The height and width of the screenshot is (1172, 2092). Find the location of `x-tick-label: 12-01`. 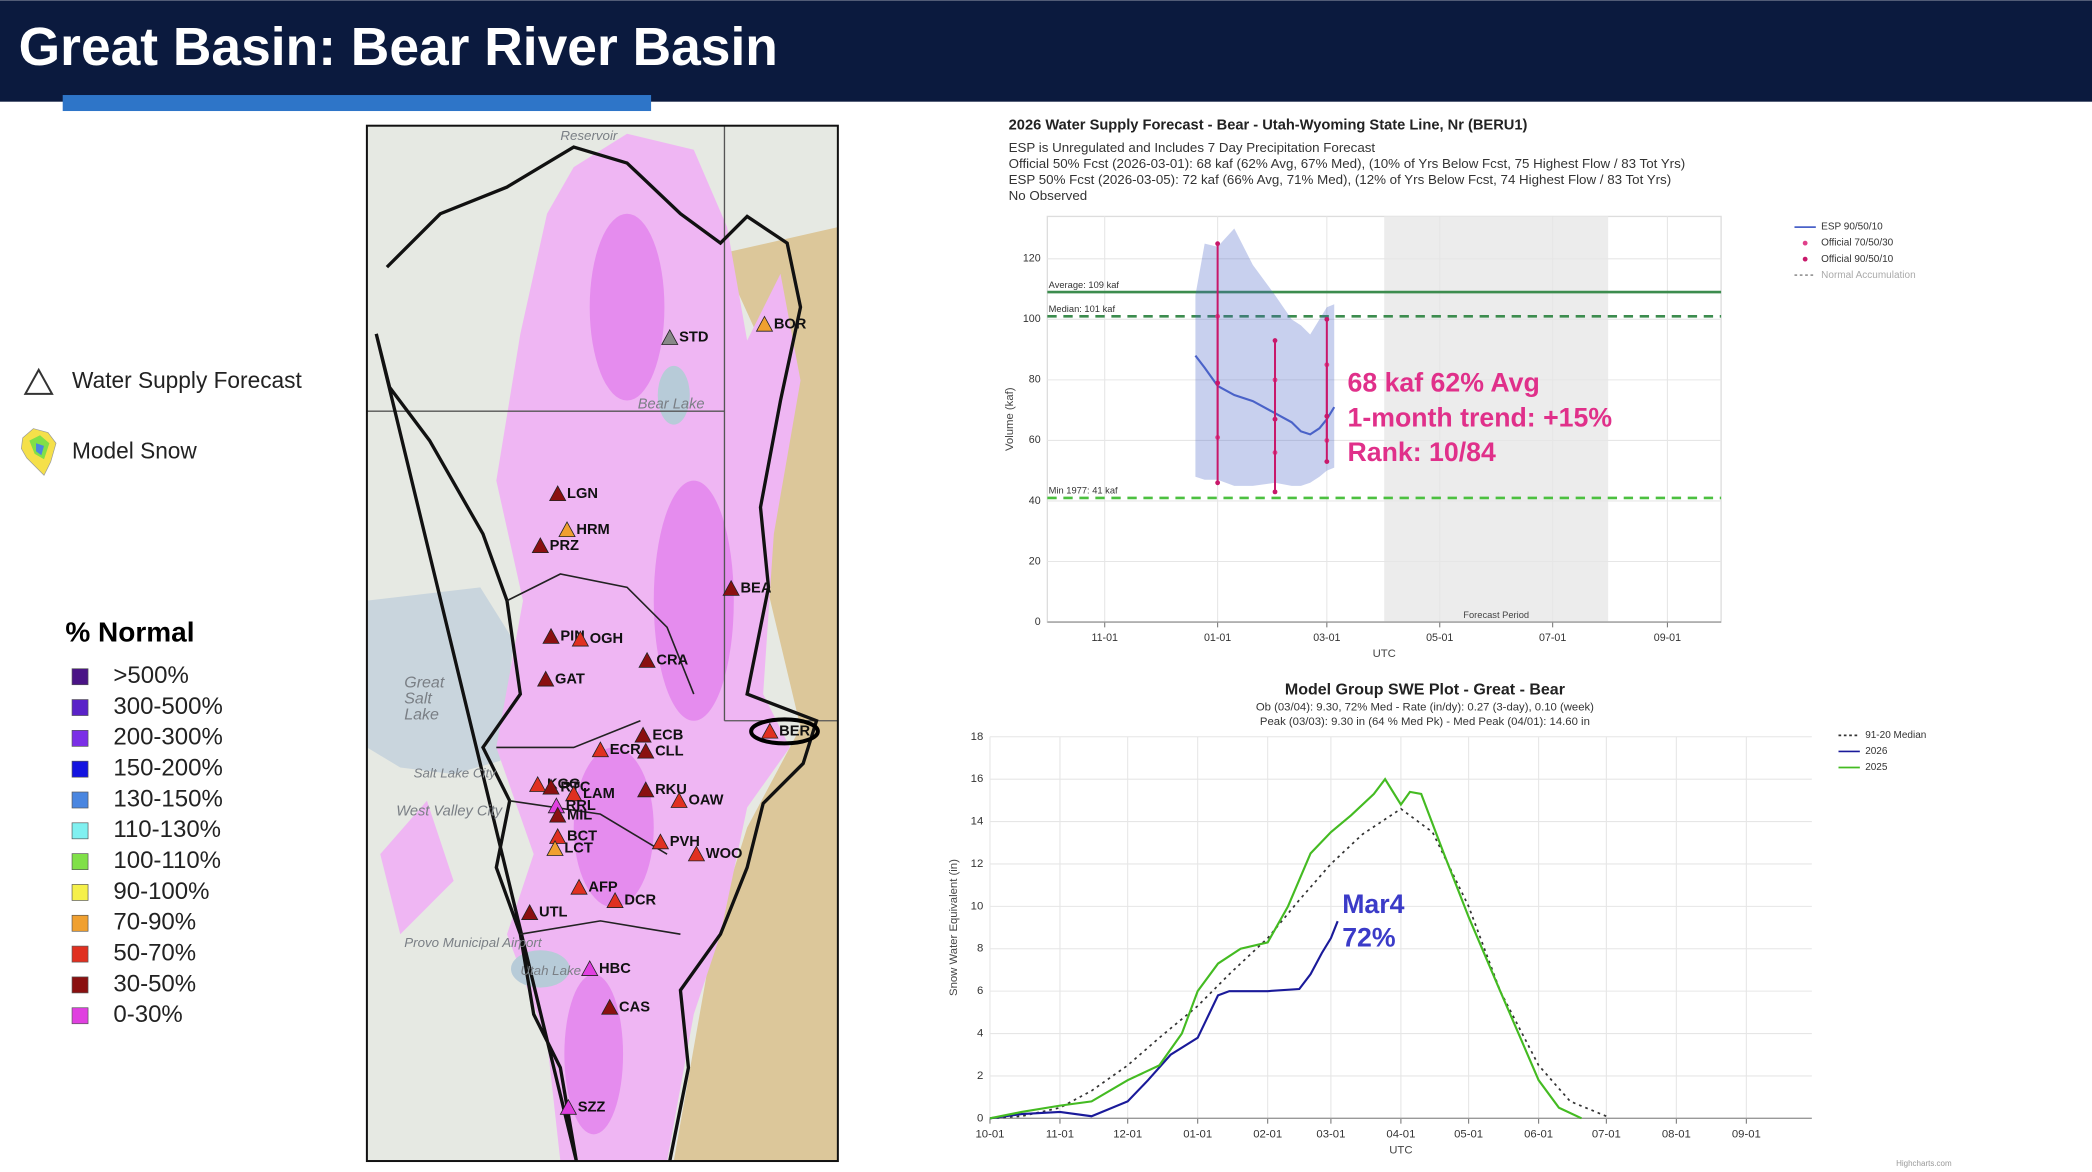

x-tick-label: 12-01 is located at coordinates (1127, 1134).